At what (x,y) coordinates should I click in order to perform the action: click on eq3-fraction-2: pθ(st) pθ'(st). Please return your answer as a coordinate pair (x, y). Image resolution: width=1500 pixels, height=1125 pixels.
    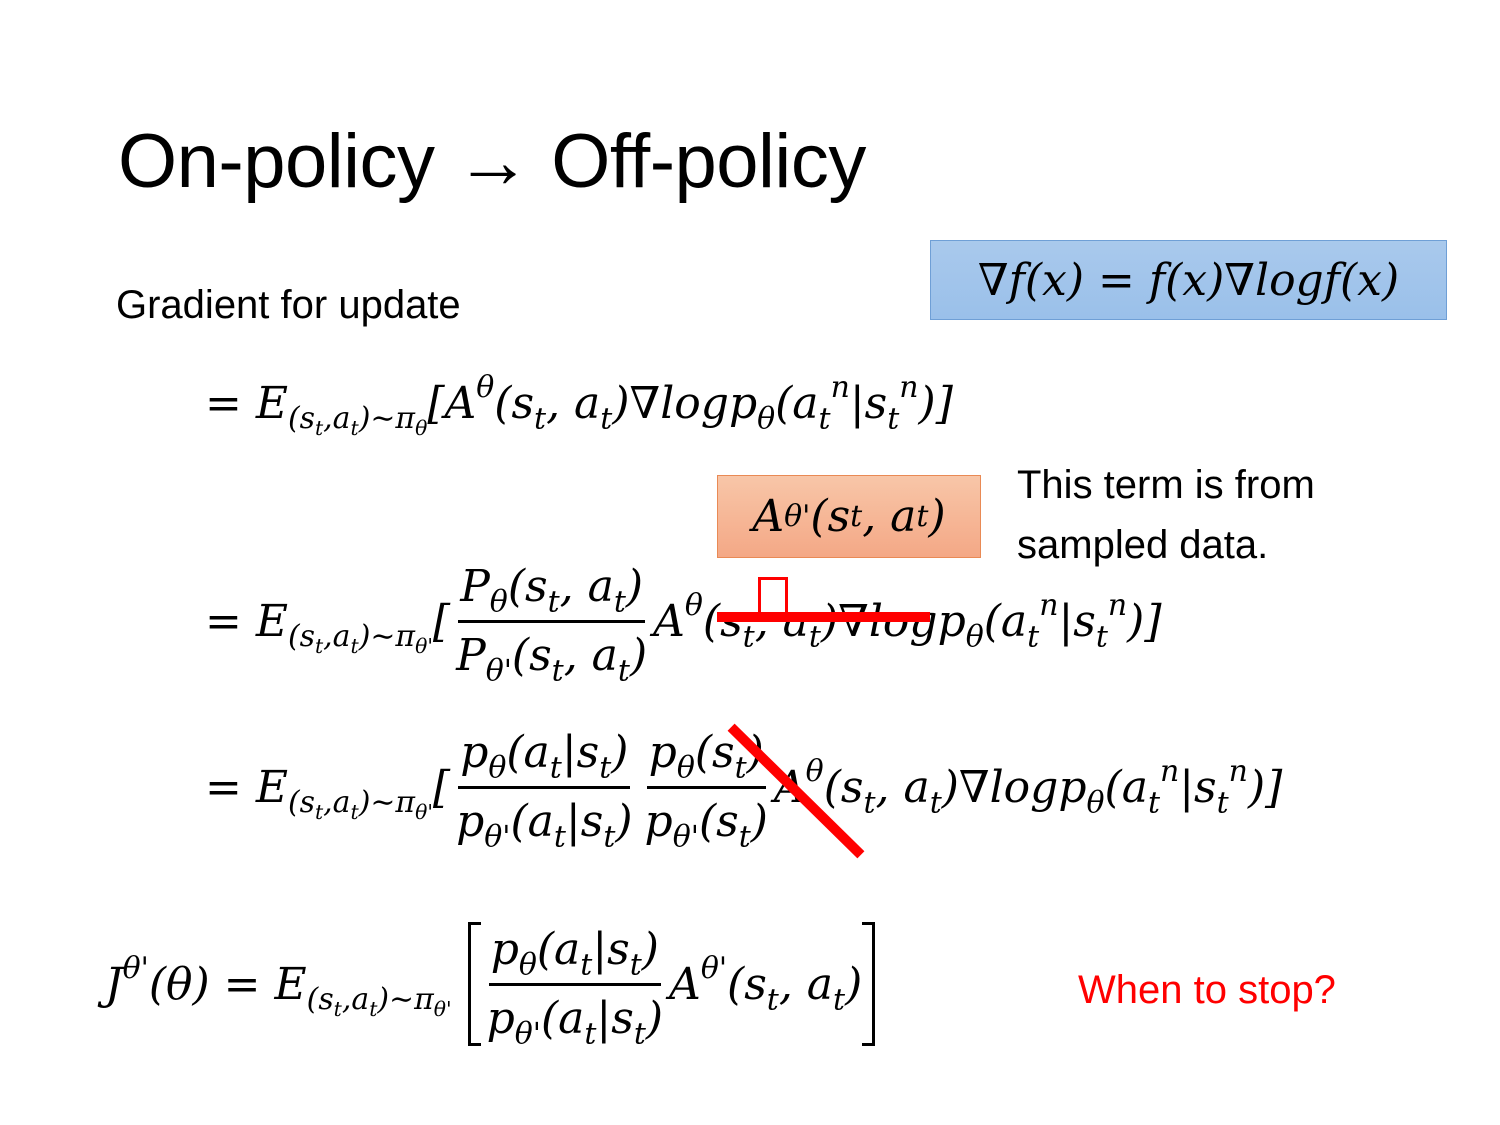
    Looking at the image, I should click on (706, 787).